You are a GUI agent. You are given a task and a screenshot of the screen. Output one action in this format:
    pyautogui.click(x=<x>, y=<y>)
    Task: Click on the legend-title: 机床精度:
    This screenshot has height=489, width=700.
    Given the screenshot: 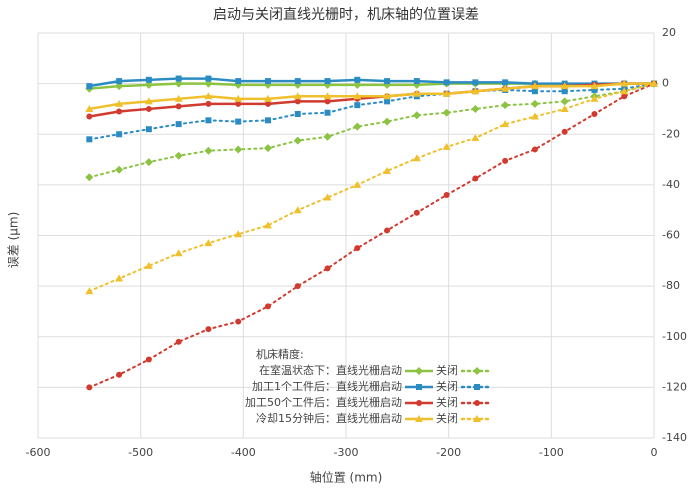 What is the action you would take?
    pyautogui.click(x=280, y=354)
    